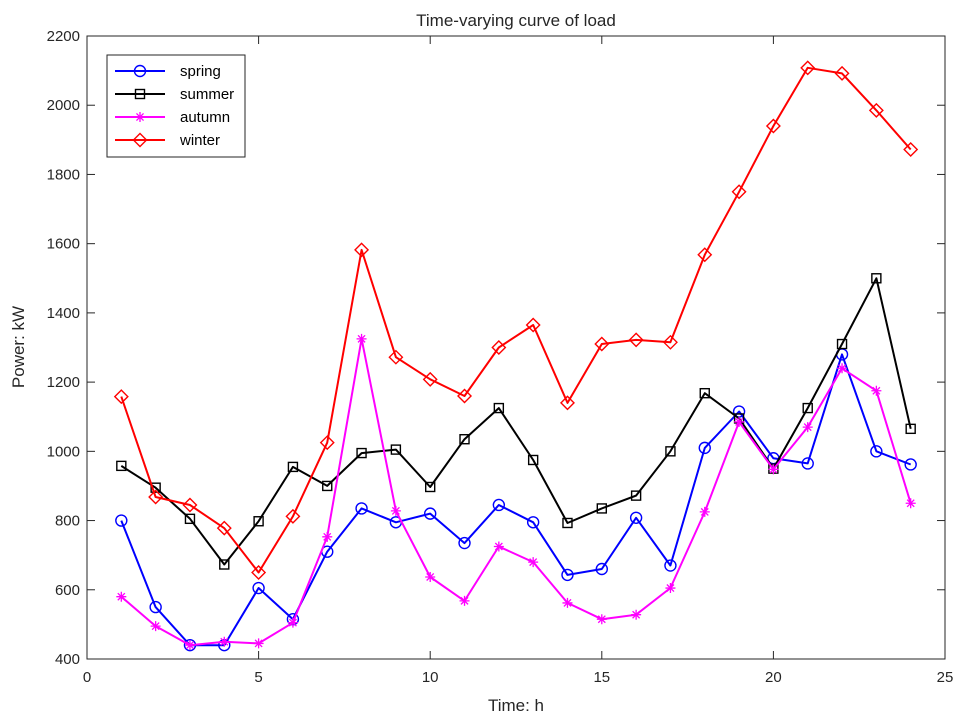  What do you see at coordinates (207, 94) in the screenshot?
I see `legend-label: summer` at bounding box center [207, 94].